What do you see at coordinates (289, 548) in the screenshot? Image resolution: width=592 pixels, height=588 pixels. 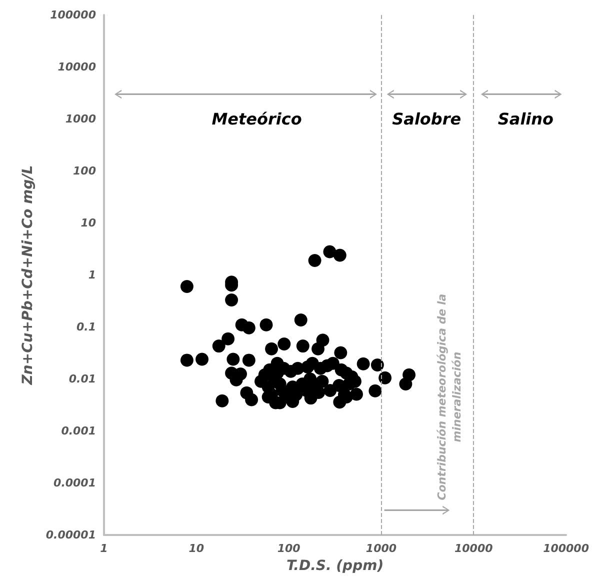 I see `x-tick-label: 100` at bounding box center [289, 548].